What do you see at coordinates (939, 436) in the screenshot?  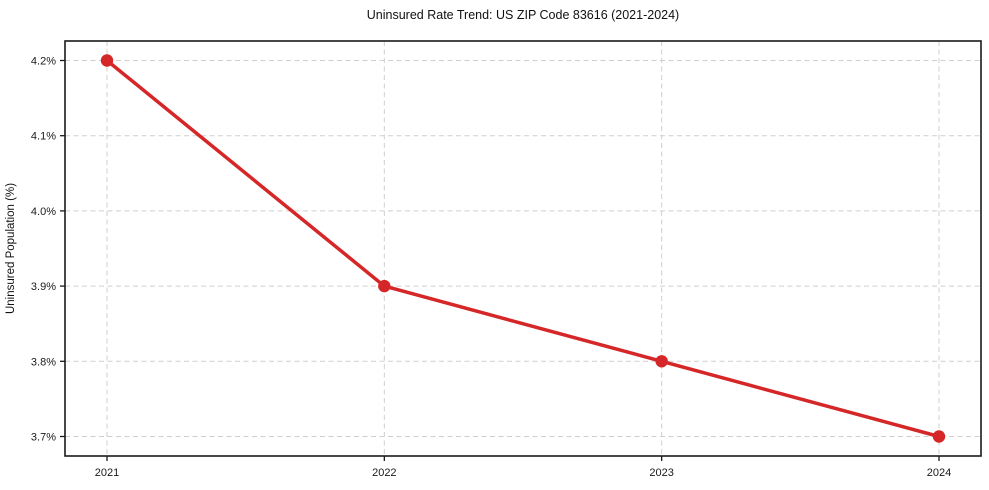 I see `data-point-2024` at bounding box center [939, 436].